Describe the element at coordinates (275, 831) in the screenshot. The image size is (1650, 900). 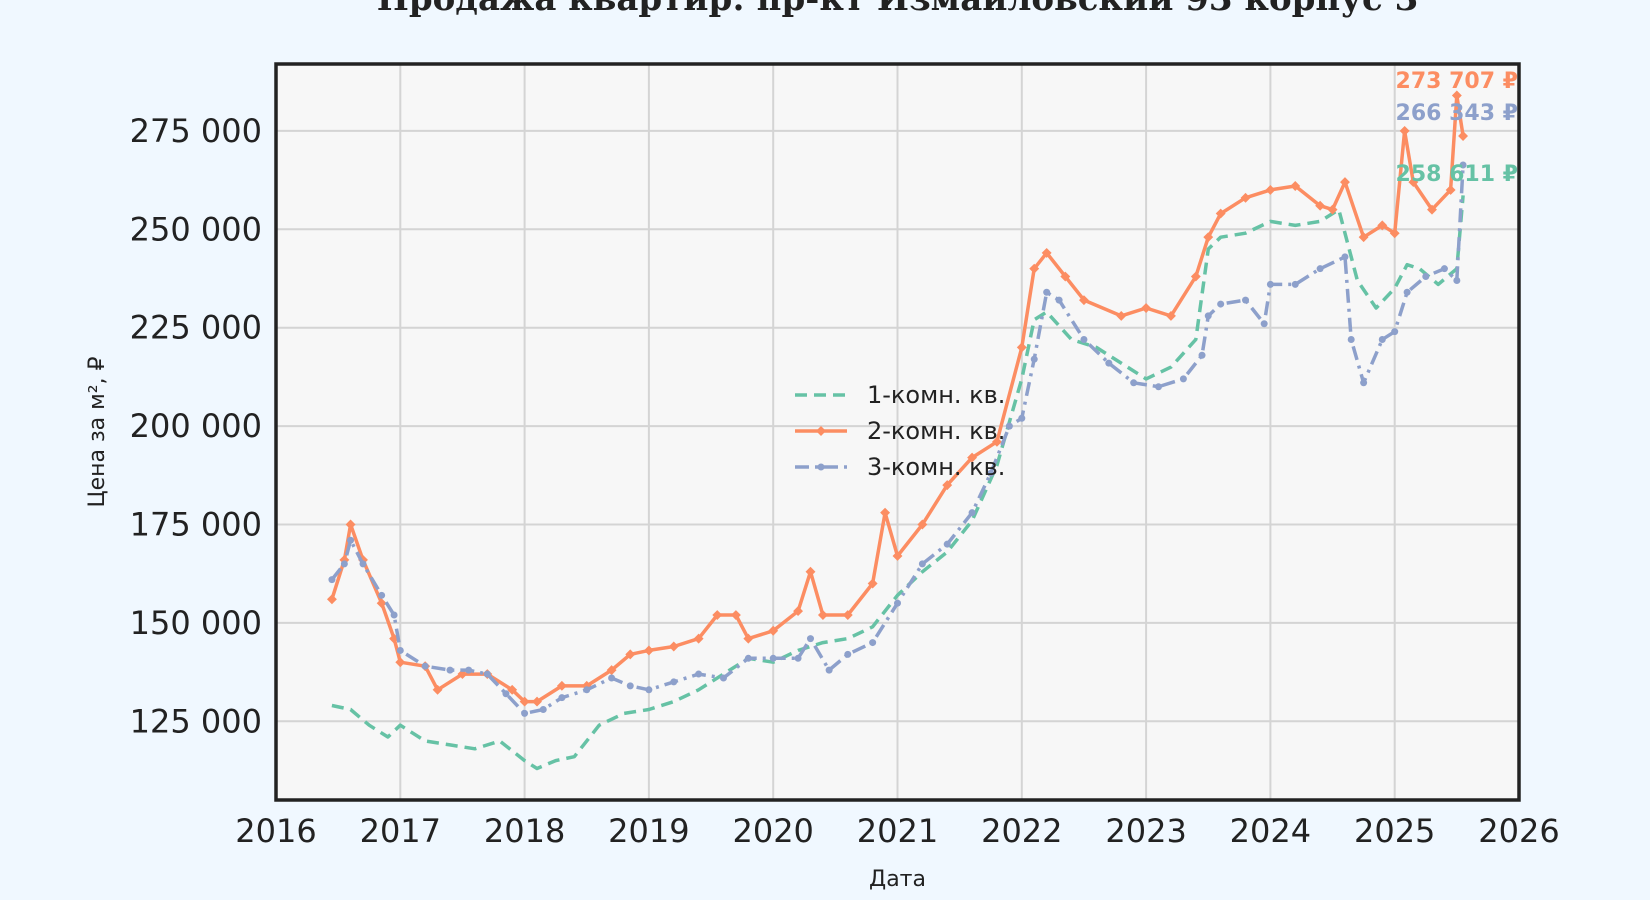
I see `x-tick-label: 2016` at that location.